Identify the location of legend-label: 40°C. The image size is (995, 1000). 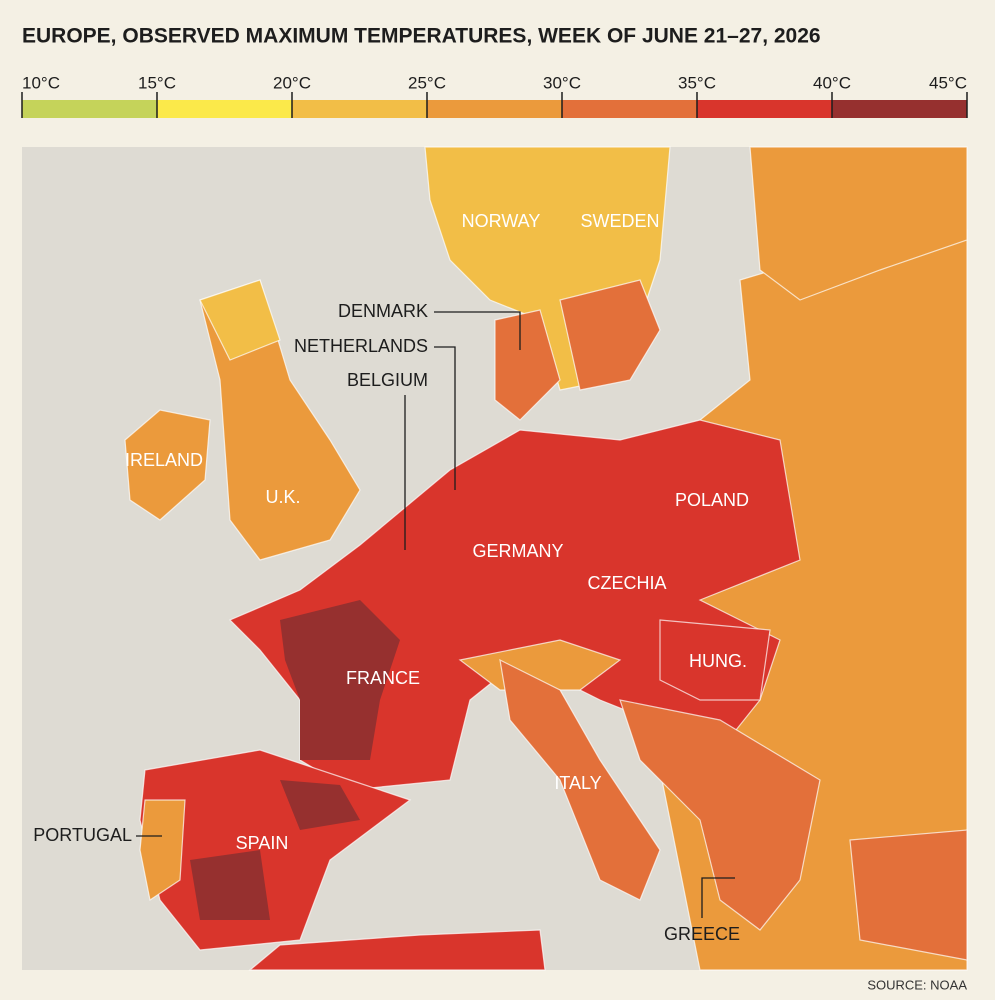
(832, 82).